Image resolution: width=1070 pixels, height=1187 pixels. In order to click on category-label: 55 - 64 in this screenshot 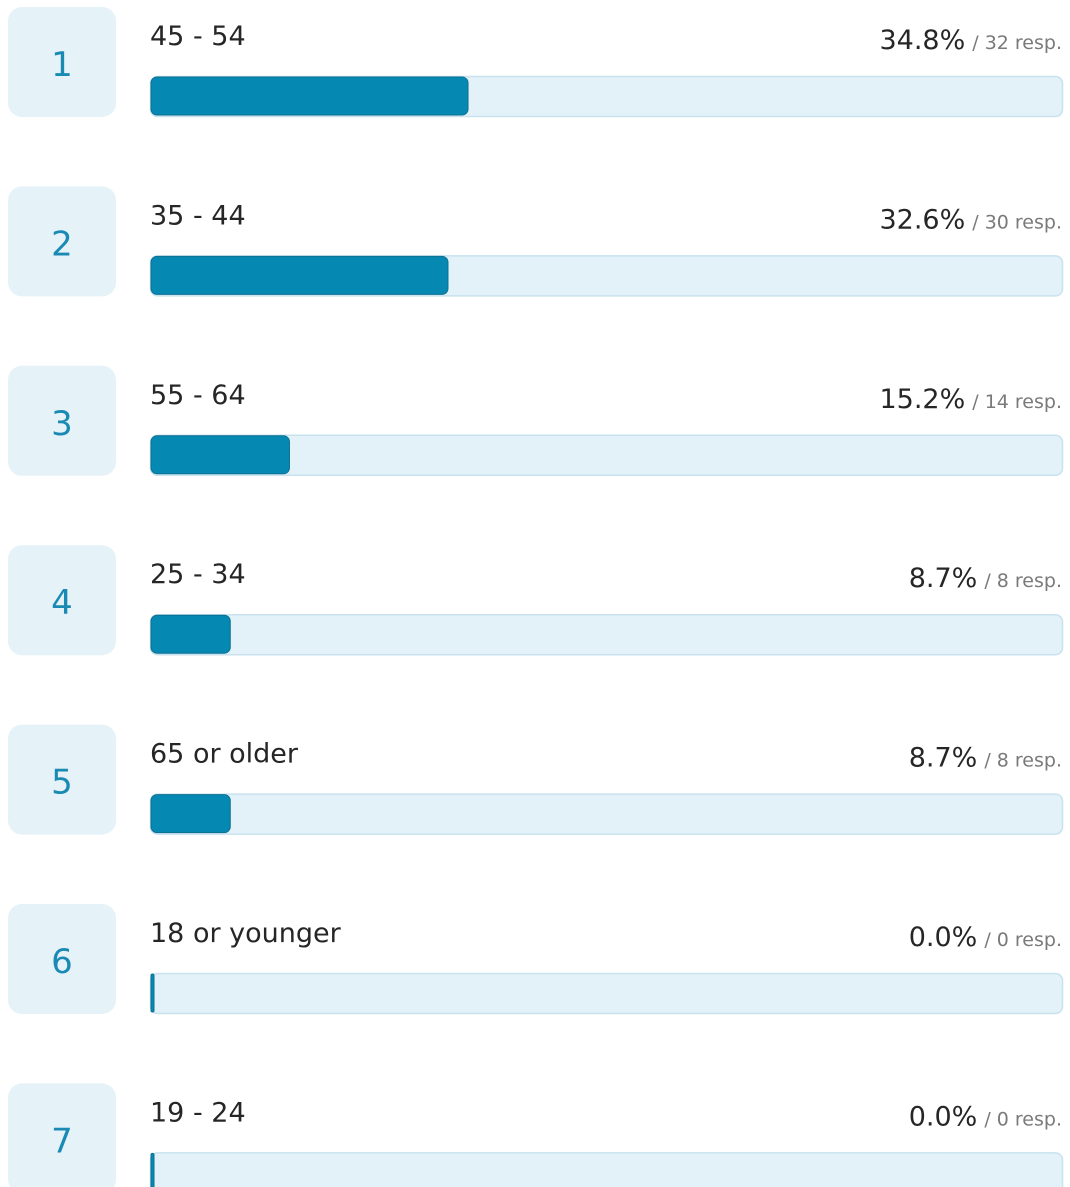, I will do `click(198, 395)`.